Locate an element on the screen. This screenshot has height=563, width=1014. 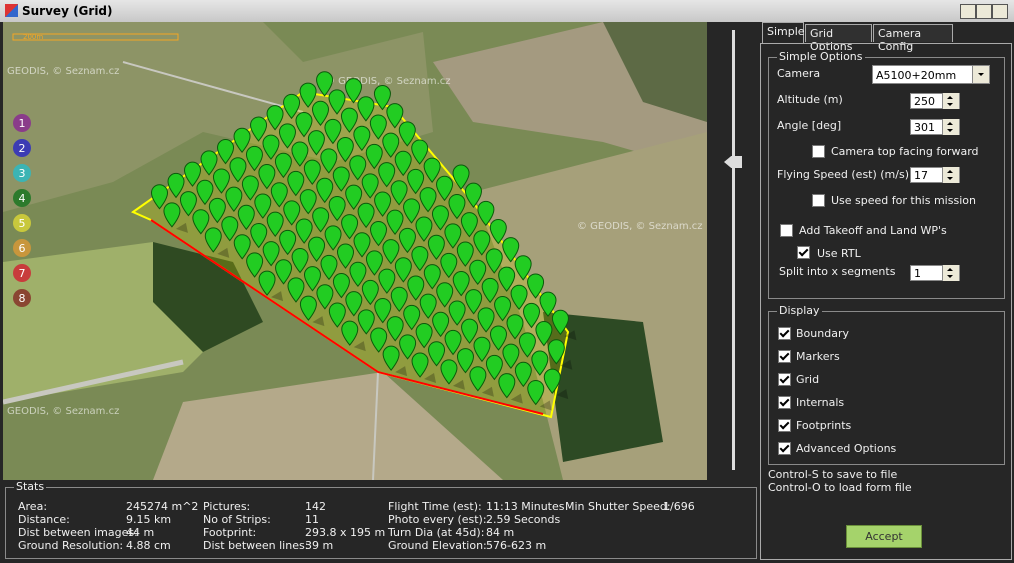
value: 250 is located at coordinates (924, 101).